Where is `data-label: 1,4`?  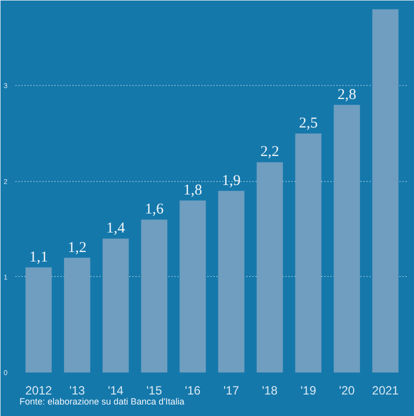 data-label: 1,4 is located at coordinates (116, 228).